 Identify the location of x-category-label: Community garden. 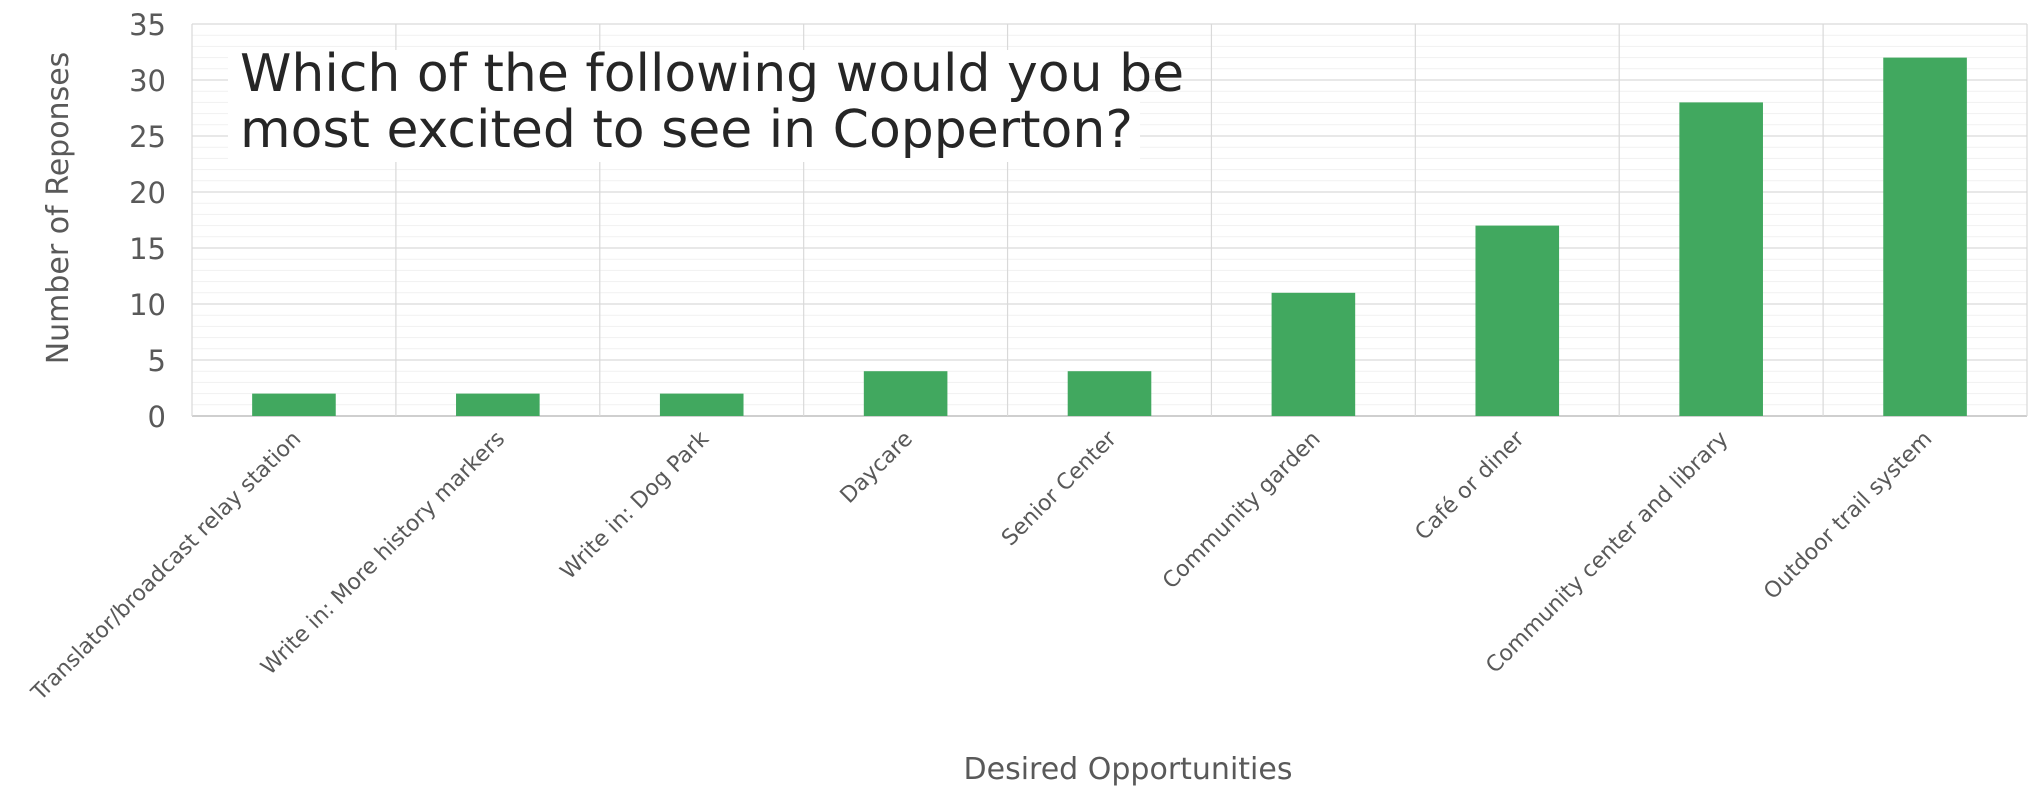
(1241, 510).